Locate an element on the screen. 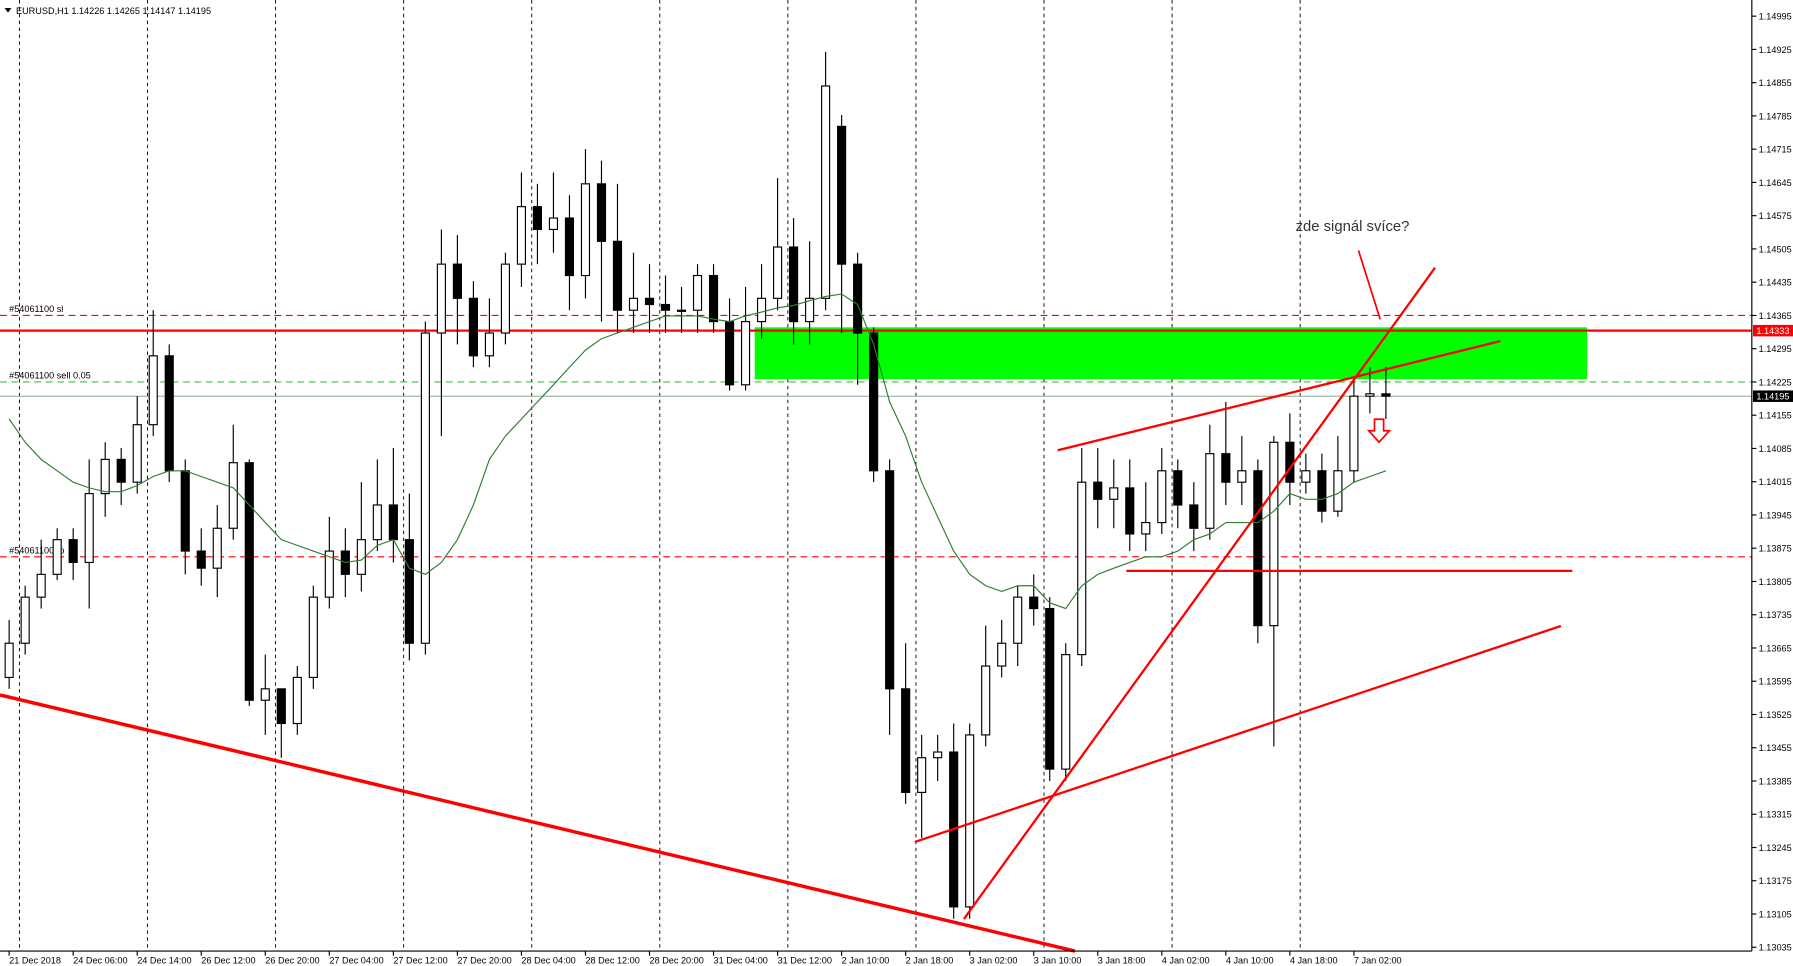 Image resolution: width=1793 pixels, height=966 pixels. price-line-box is located at coordinates (1772, 330).